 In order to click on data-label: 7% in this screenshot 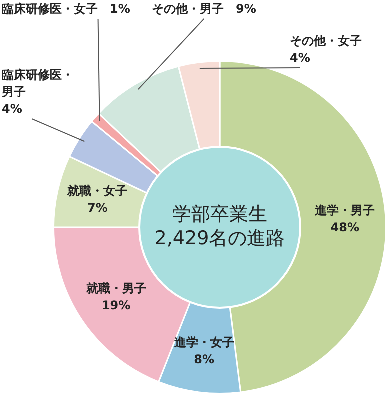, I will do `click(97, 207)`.